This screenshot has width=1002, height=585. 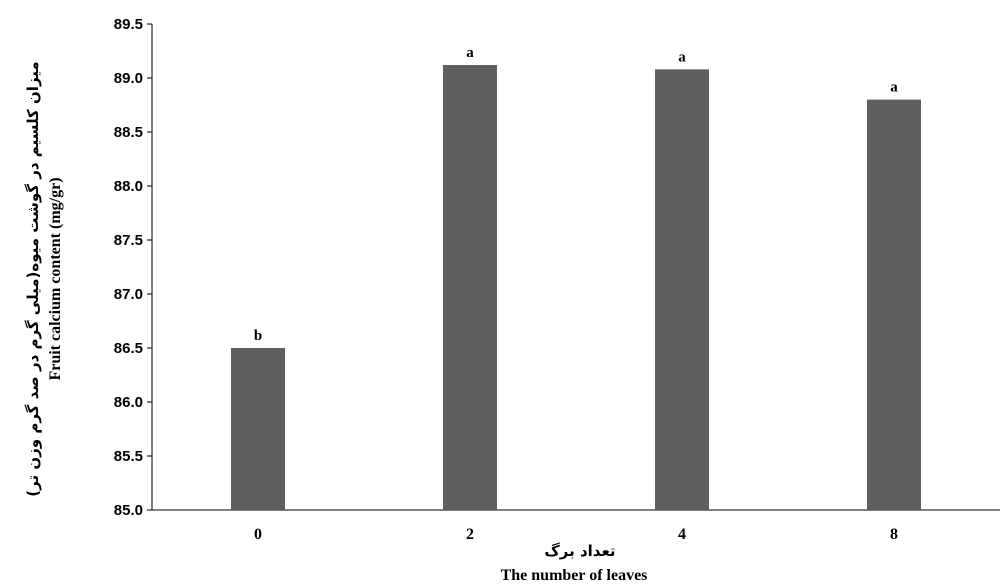 What do you see at coordinates (128, 78) in the screenshot?
I see `y-tick-label: 89.0` at bounding box center [128, 78].